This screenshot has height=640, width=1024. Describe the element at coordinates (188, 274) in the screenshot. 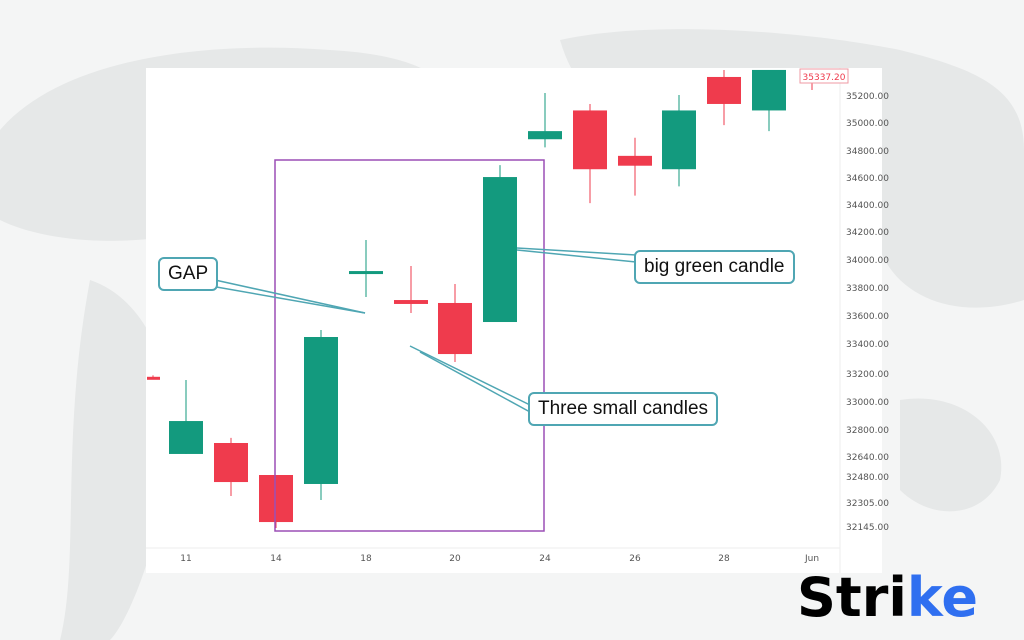

I see `gap-annotation: GAP` at that location.